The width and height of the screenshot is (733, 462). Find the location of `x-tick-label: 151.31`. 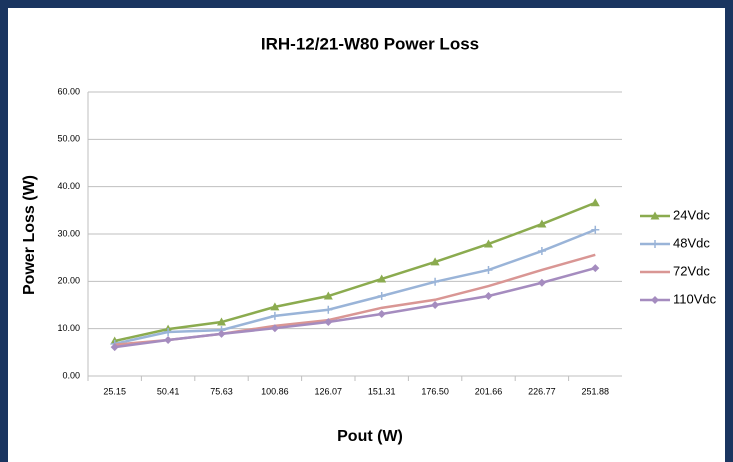

x-tick-label: 151.31 is located at coordinates (382, 391).